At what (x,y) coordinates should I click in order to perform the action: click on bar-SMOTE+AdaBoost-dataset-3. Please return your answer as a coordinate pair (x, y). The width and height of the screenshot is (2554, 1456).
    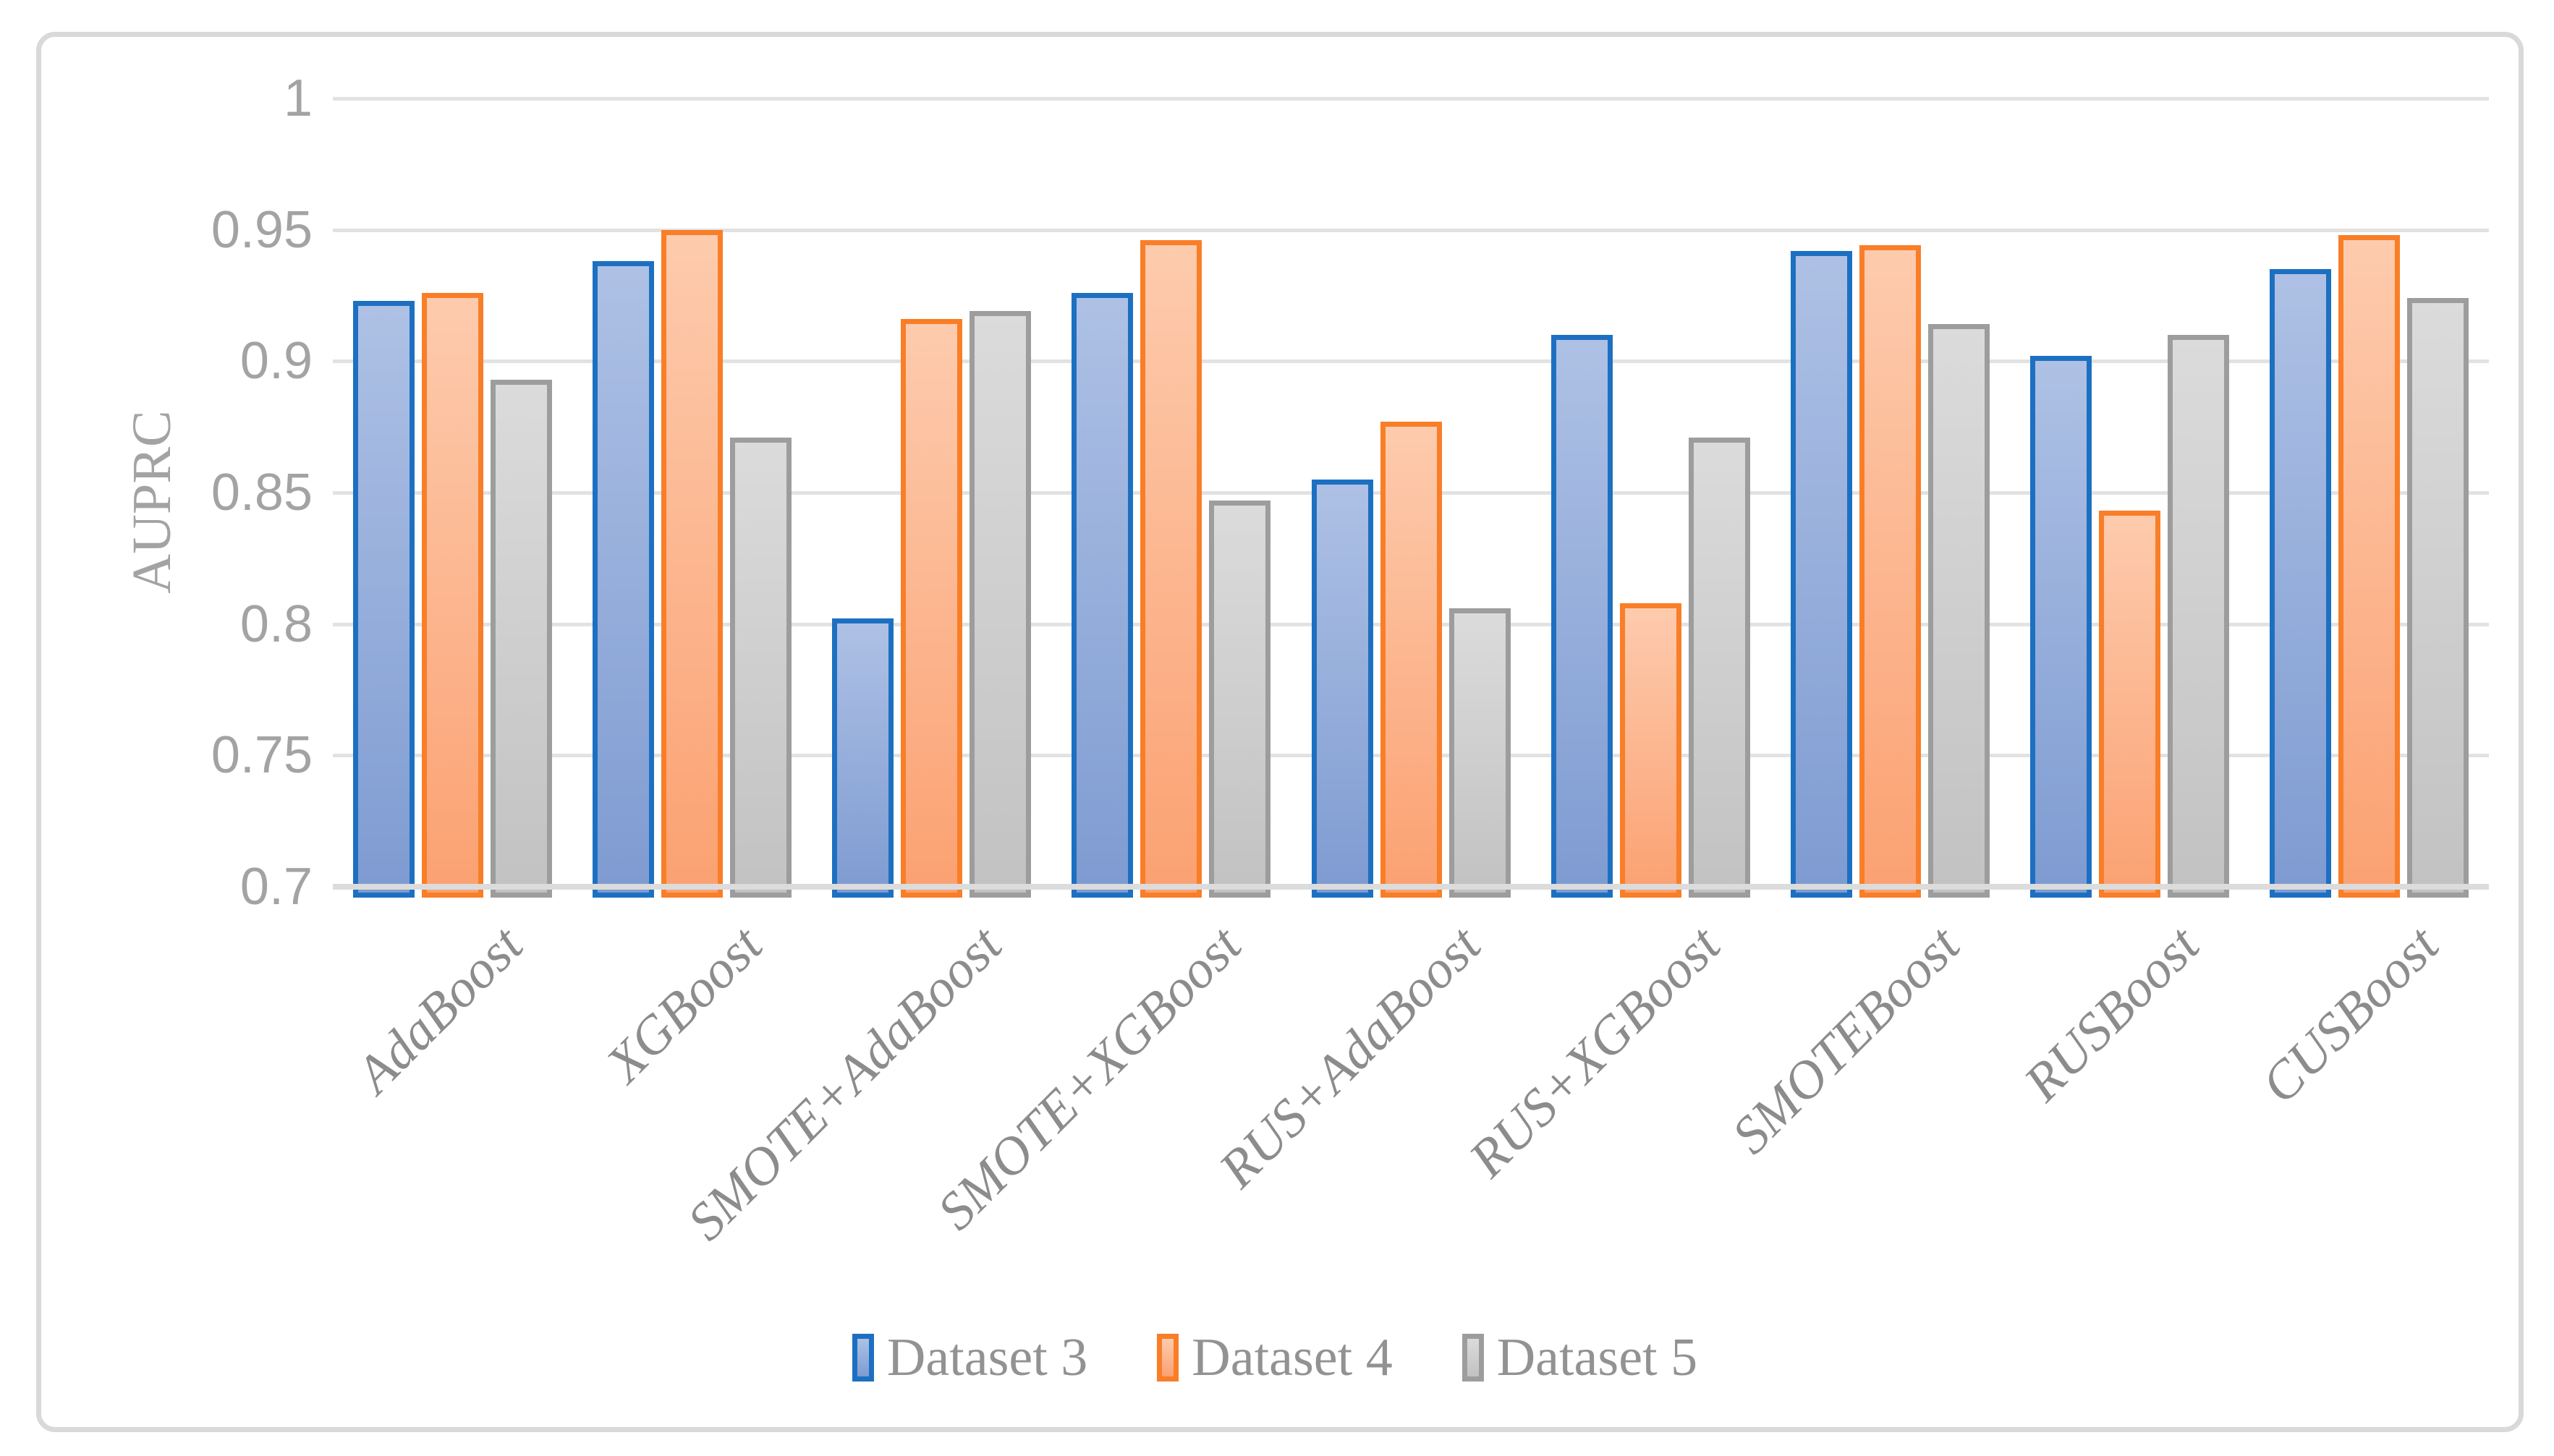
    Looking at the image, I should click on (863, 758).